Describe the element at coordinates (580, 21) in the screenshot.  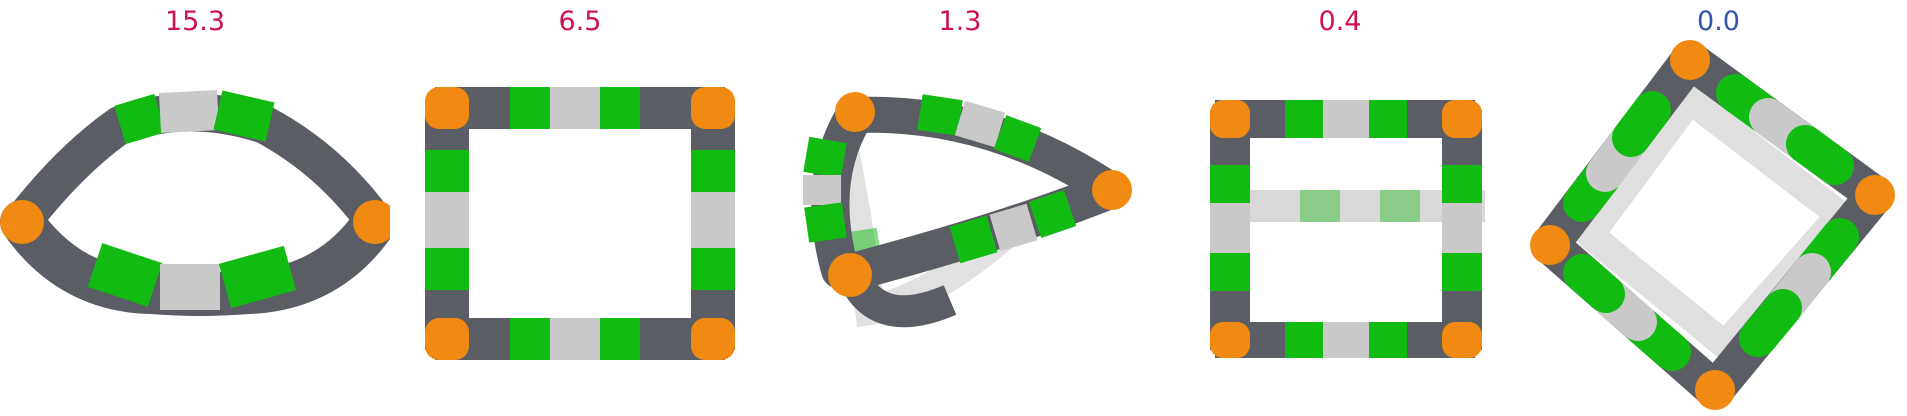
I see `energy-value-label: 6.5` at that location.